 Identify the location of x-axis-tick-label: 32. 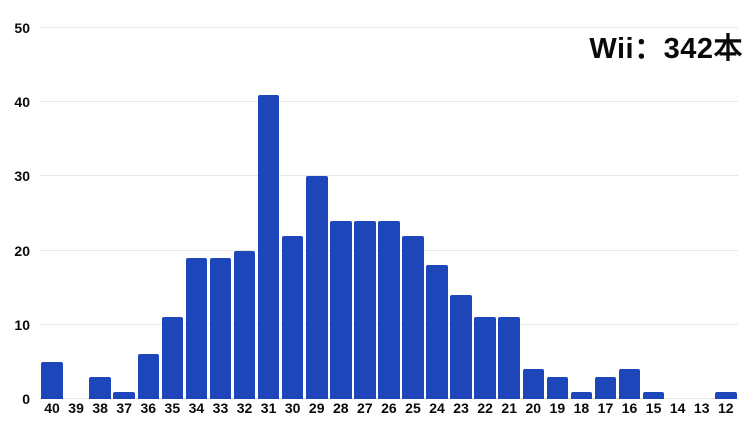
(244, 408).